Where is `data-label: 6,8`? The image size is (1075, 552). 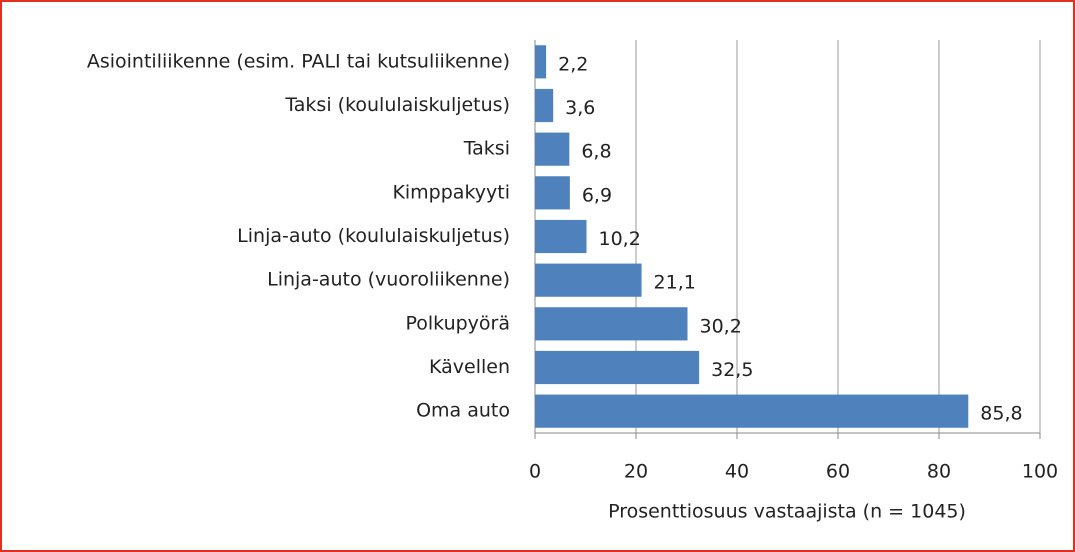 data-label: 6,8 is located at coordinates (596, 152).